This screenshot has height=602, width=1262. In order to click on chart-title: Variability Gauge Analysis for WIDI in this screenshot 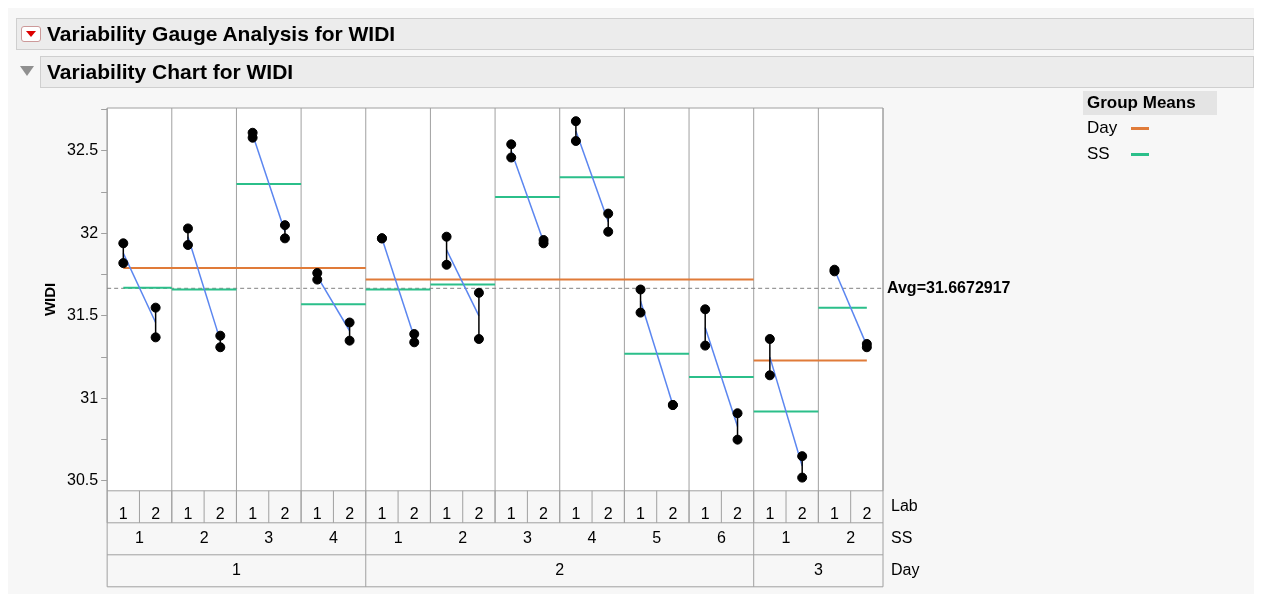, I will do `click(221, 34)`.